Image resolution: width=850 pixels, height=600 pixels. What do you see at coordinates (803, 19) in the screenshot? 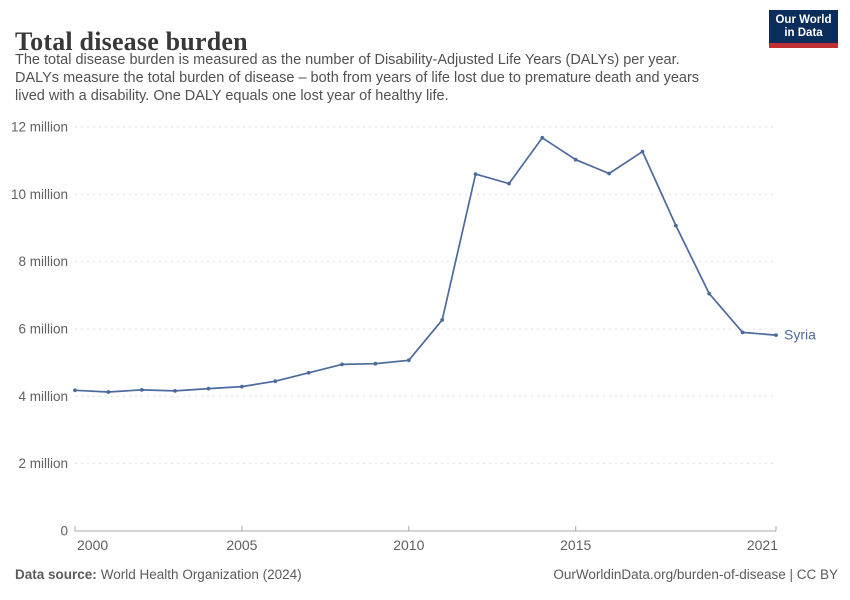
I see `owid-logo-line1: Our World` at bounding box center [803, 19].